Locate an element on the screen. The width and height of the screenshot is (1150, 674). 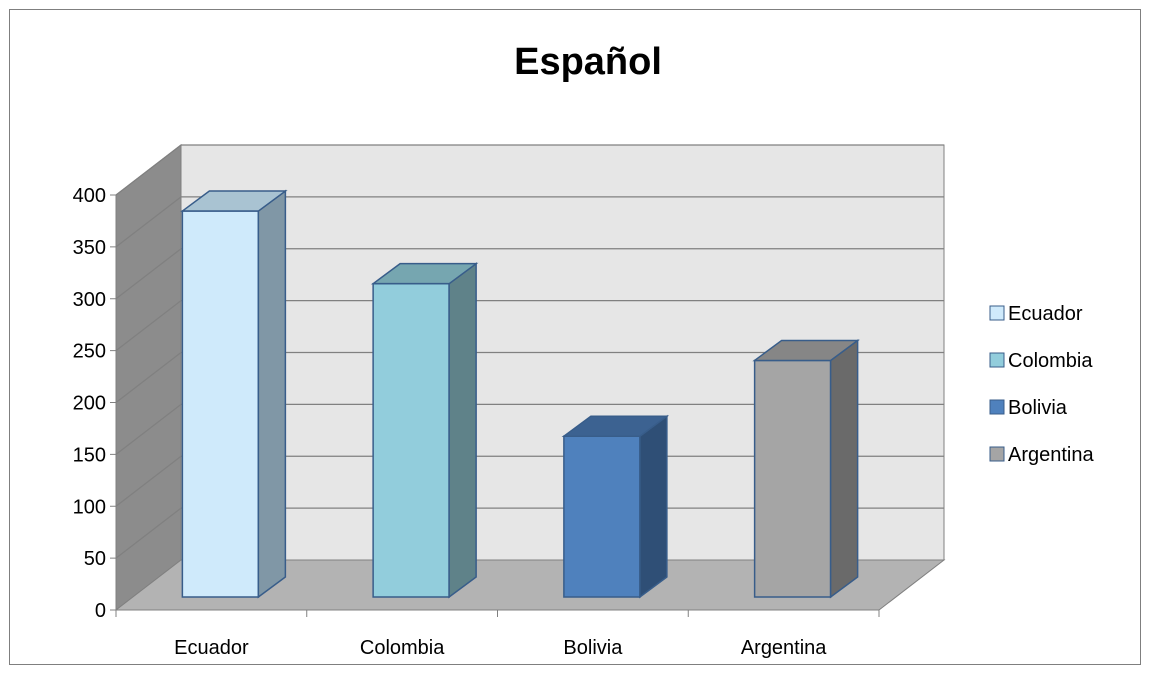
y-tick-label: 0 is located at coordinates (100, 611).